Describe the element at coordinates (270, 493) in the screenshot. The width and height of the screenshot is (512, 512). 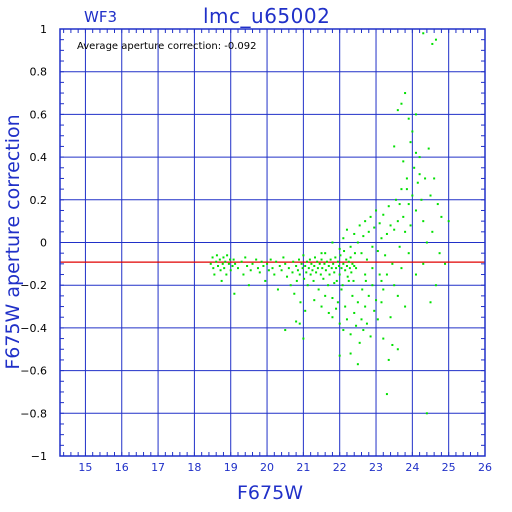
I see `x-axis-label: F675W` at that location.